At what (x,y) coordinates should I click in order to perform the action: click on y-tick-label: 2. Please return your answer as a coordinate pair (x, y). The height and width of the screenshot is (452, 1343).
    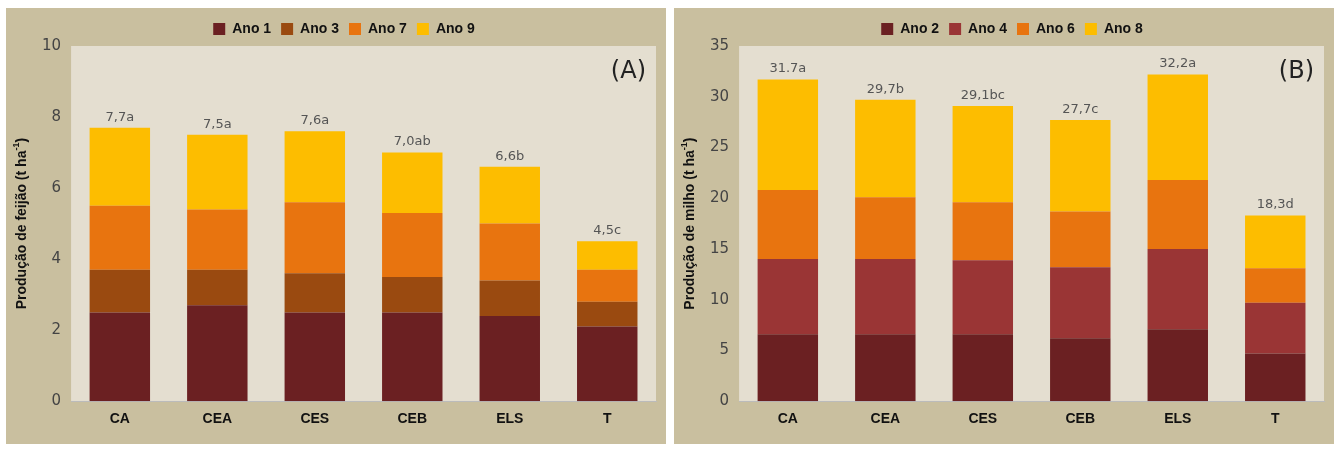
    Looking at the image, I should click on (56, 329).